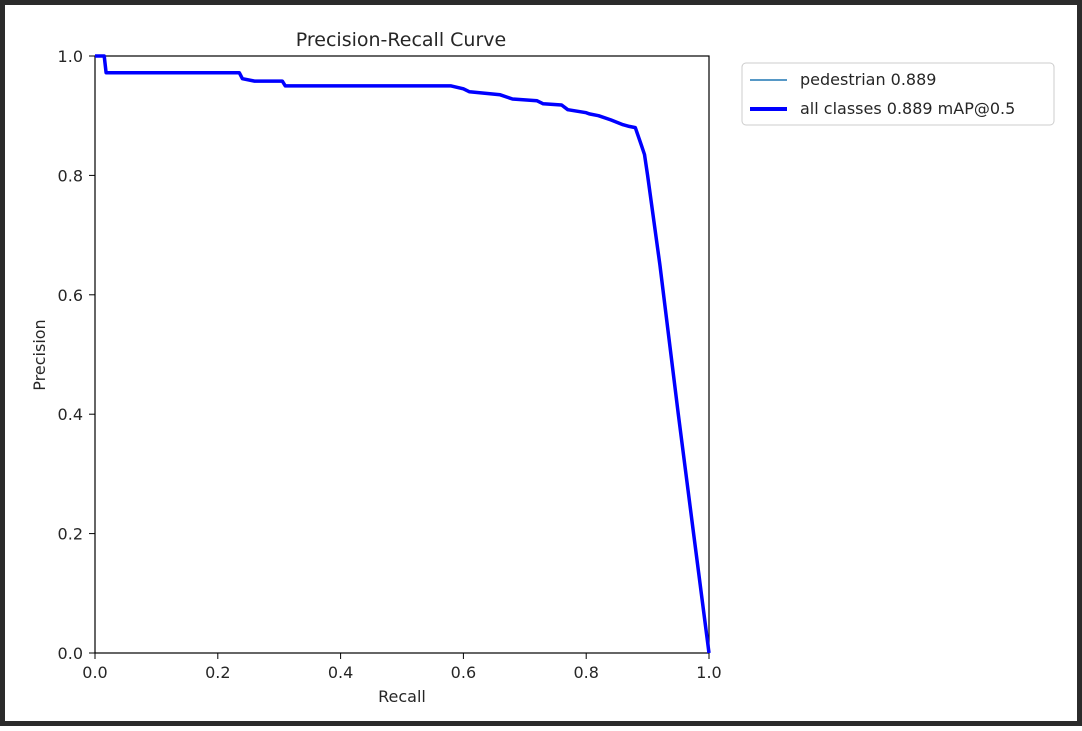 This screenshot has height=731, width=1082. What do you see at coordinates (401, 40) in the screenshot?
I see `chart-title: Precision-Recall Curve` at bounding box center [401, 40].